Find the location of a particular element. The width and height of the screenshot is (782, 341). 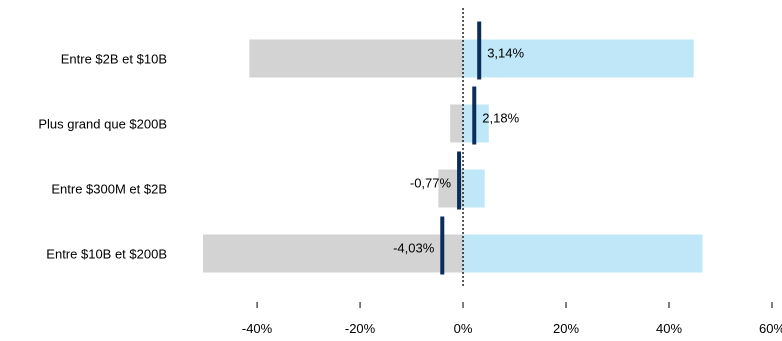

x-tick-label: 20% is located at coordinates (566, 328).